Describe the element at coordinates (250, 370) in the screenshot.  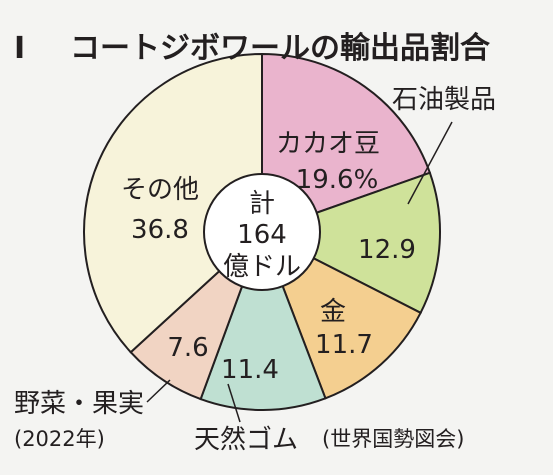
I see `slice-value-rubber: 11.4` at that location.